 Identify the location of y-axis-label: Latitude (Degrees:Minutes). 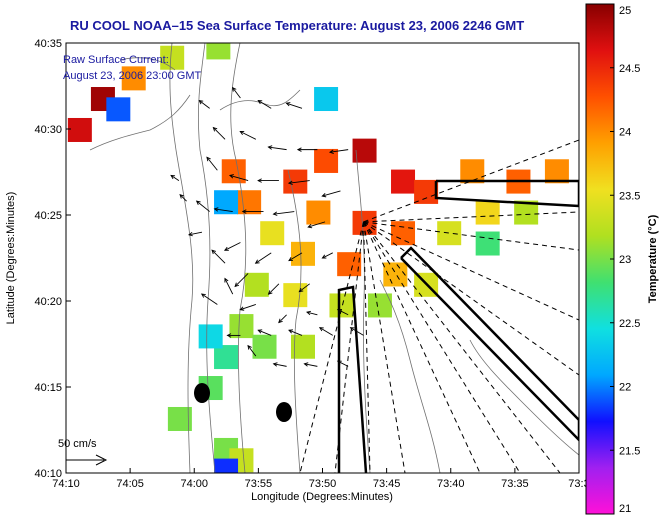
(11, 258).